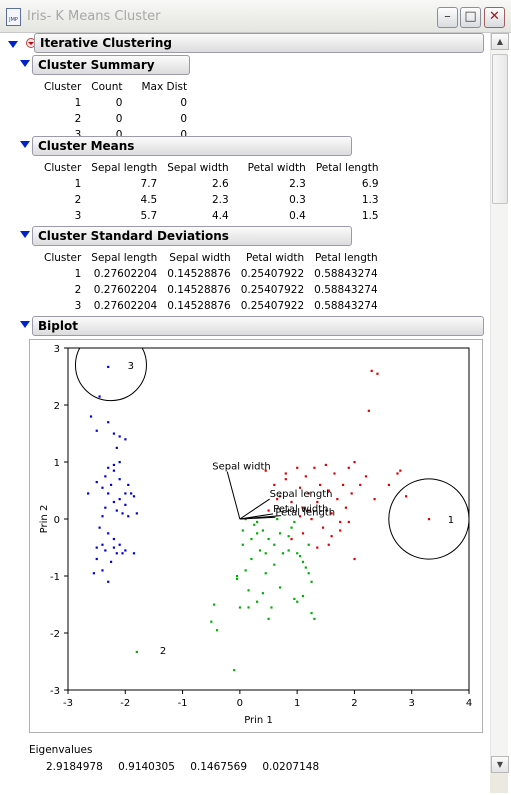  What do you see at coordinates (55, 577) in the screenshot?
I see `y-tick-label: -1` at bounding box center [55, 577].